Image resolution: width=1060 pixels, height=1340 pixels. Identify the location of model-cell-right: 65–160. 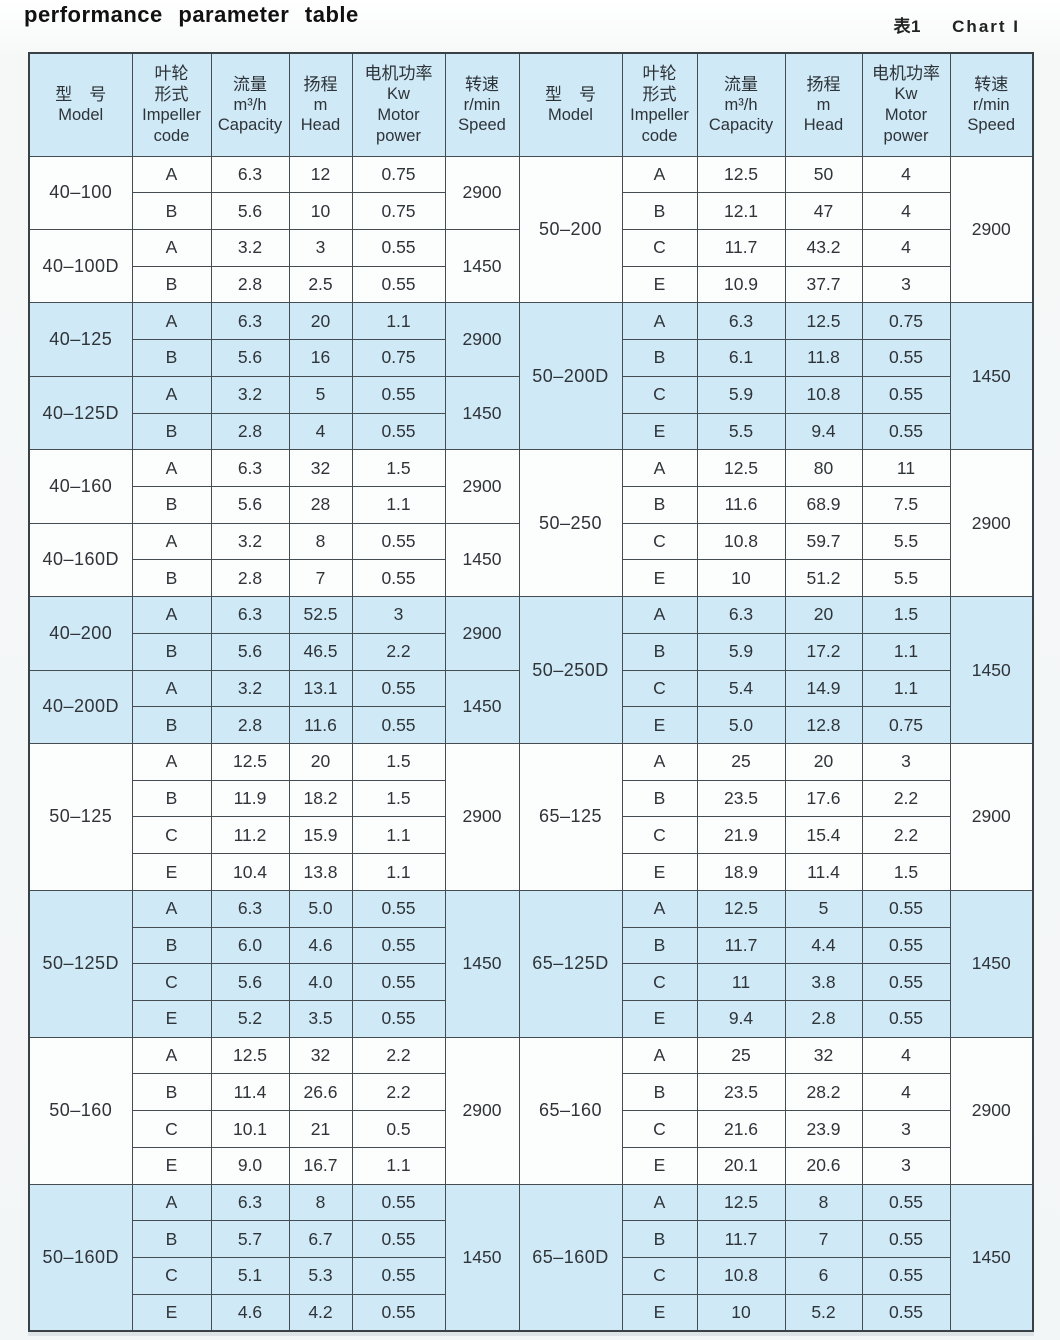
(570, 1110).